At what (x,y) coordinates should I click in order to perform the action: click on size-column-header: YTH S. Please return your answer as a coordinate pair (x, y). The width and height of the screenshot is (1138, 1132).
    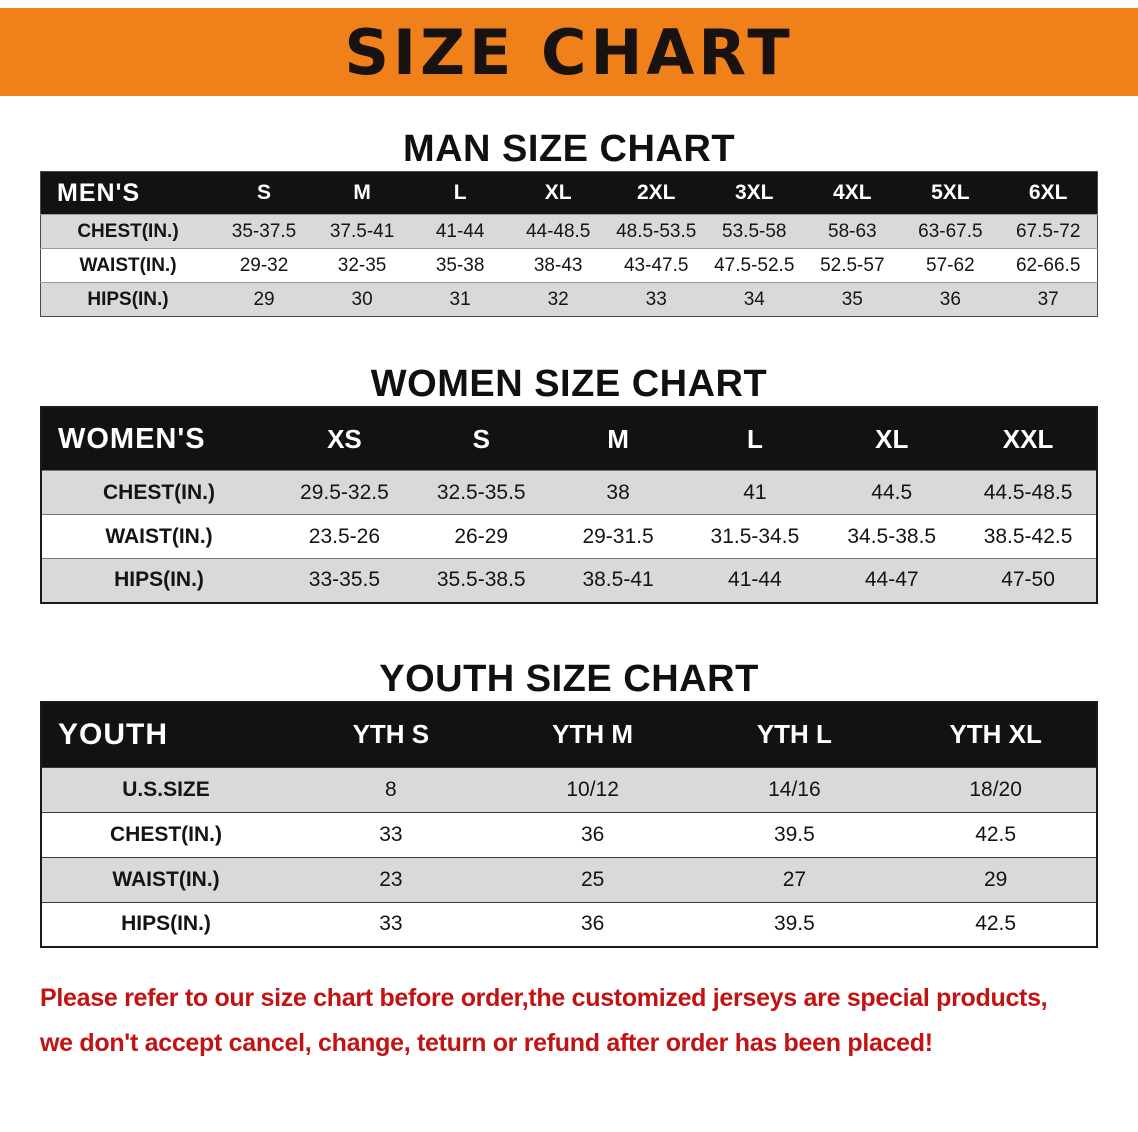
    Looking at the image, I should click on (391, 734).